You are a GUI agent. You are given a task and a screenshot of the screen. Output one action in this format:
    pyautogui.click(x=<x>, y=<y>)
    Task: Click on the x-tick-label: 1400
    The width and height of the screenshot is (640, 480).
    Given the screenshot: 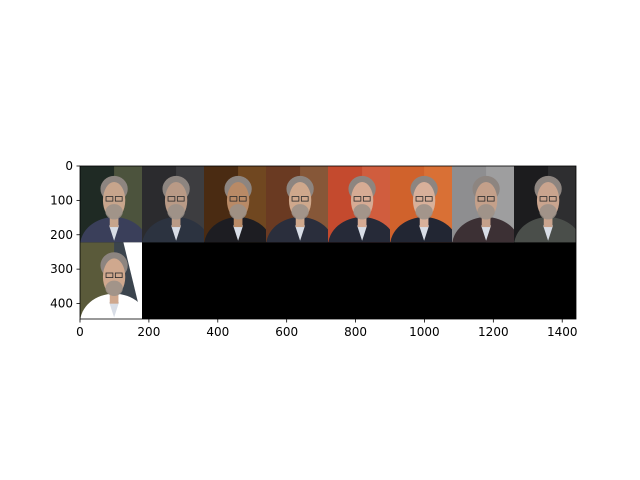 What is the action you would take?
    pyautogui.click(x=562, y=332)
    